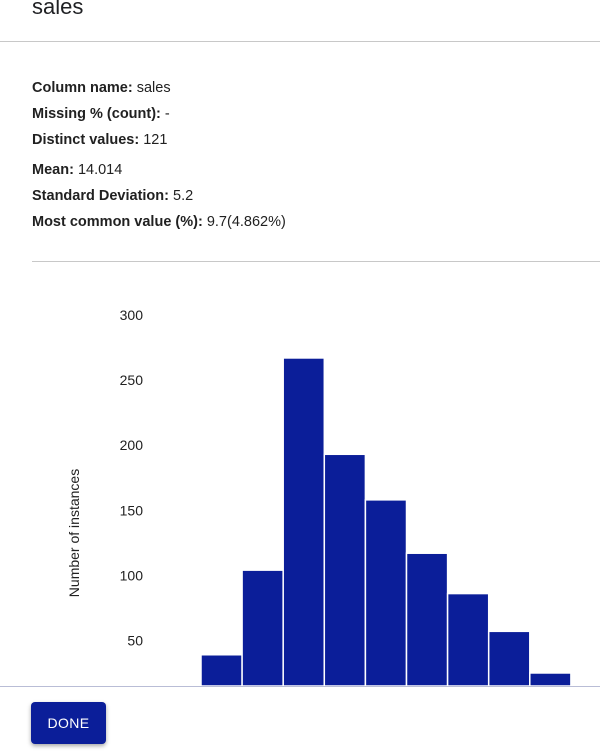  I want to click on stats-divider, so click(316, 261).